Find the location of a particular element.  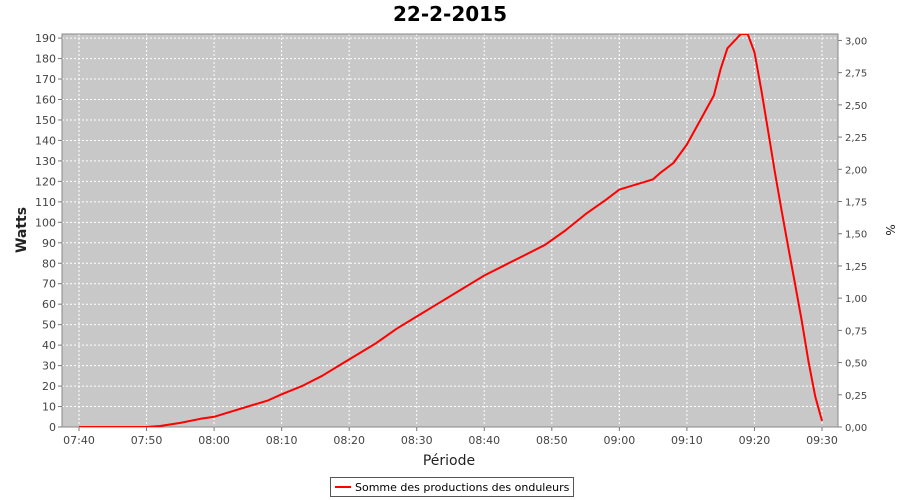

chart-title: 22-2-2015 is located at coordinates (449, 14).